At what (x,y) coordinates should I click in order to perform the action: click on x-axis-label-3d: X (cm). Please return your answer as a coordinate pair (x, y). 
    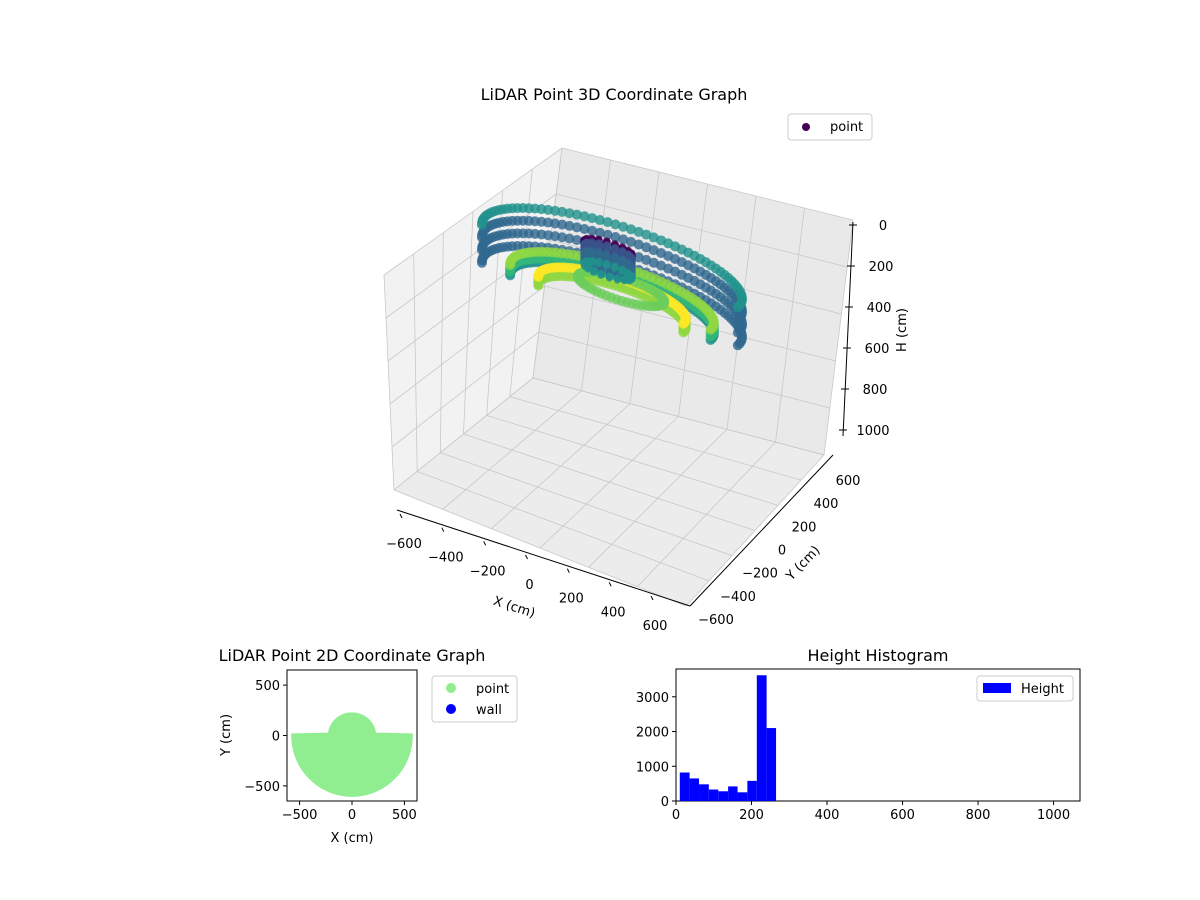
    Looking at the image, I should click on (514, 608).